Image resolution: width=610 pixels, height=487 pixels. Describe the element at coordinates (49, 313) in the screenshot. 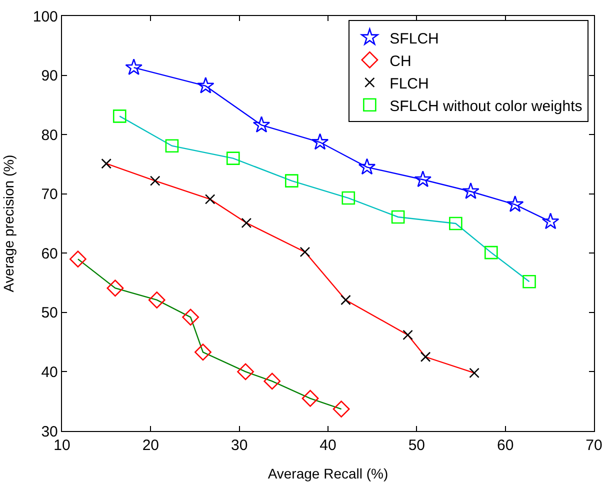

I see `y-tick-label: 50` at that location.